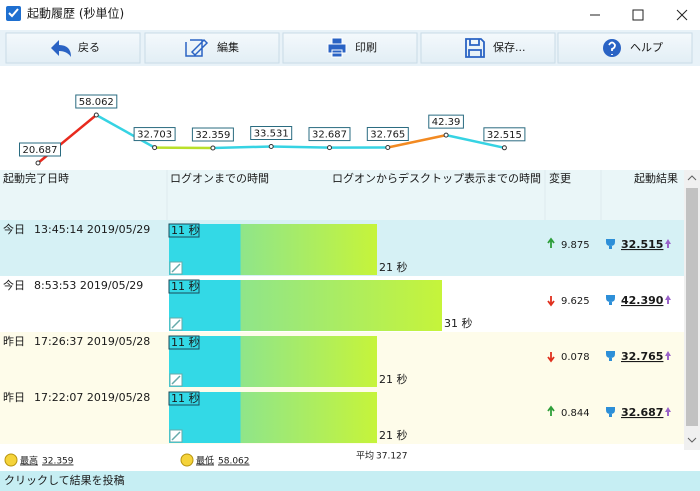 The image size is (700, 491). What do you see at coordinates (692, 307) in the screenshot?
I see `scroll-thumb` at bounding box center [692, 307].